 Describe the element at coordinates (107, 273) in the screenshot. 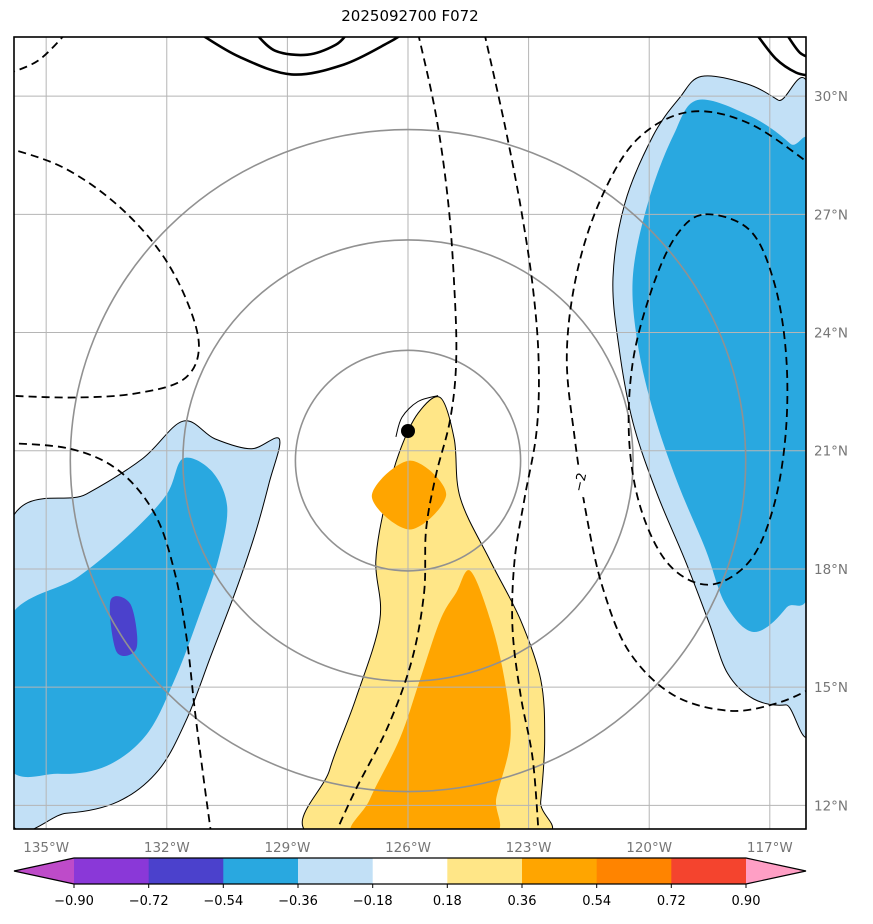

I see `dashed-upper-left-contour` at that location.